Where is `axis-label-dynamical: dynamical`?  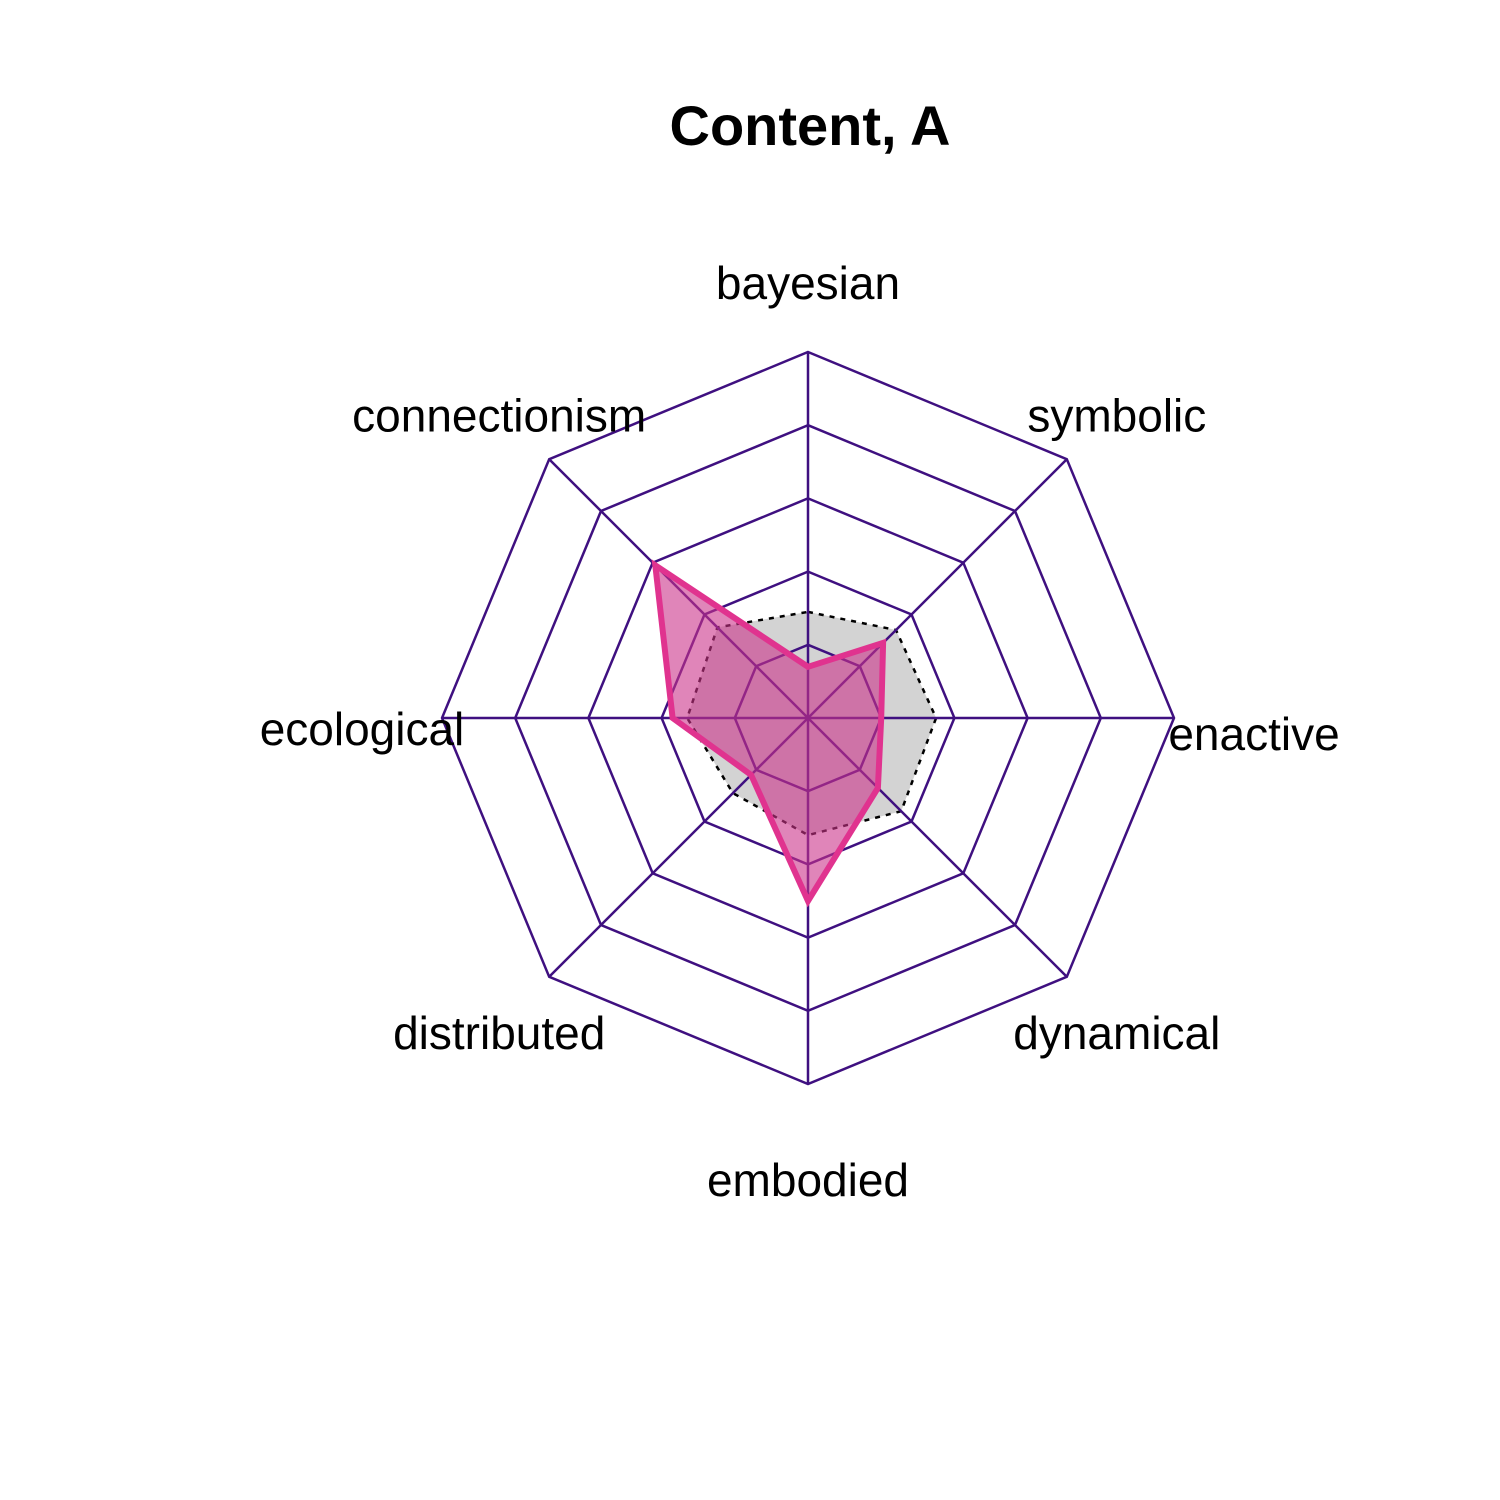
axis-label-dynamical: dynamical is located at coordinates (1116, 1033).